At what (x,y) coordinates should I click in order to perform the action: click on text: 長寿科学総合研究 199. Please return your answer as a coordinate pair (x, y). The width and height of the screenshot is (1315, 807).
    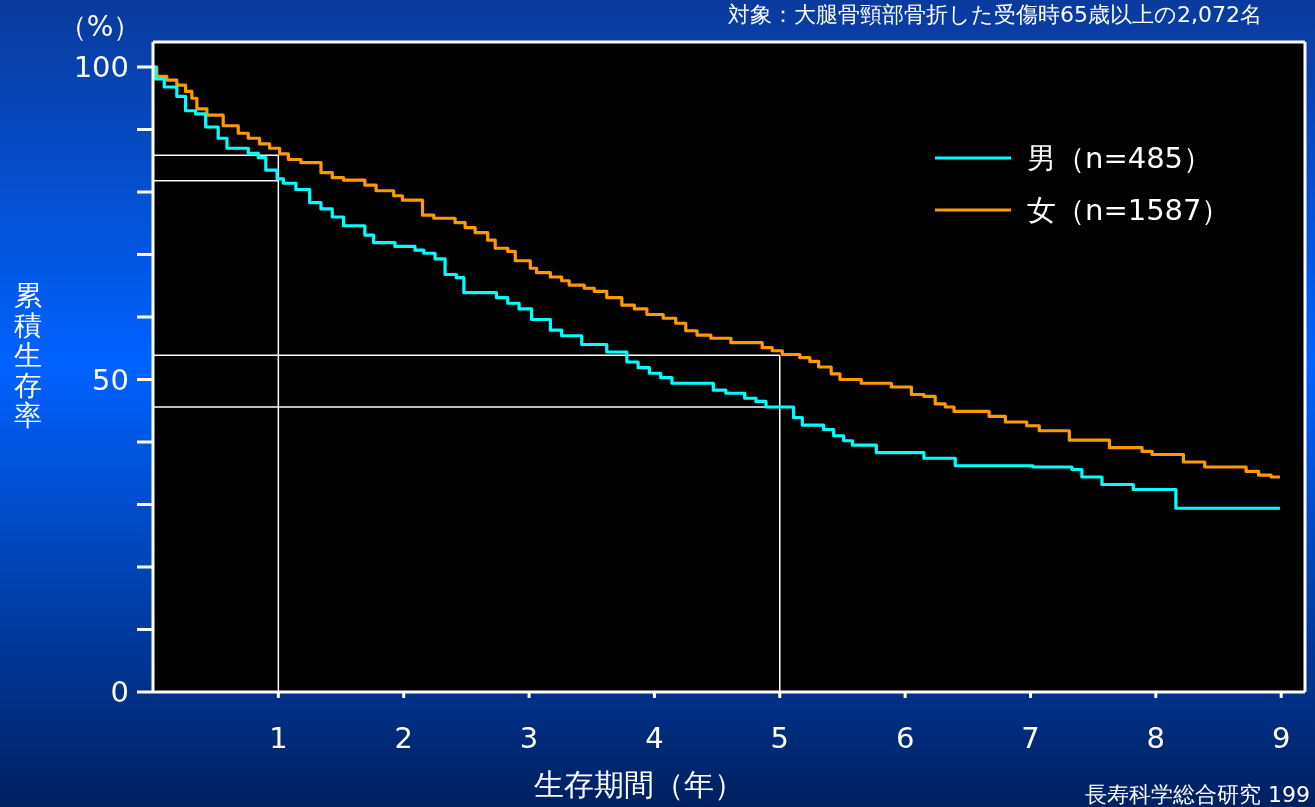
    Looking at the image, I should click on (1197, 794).